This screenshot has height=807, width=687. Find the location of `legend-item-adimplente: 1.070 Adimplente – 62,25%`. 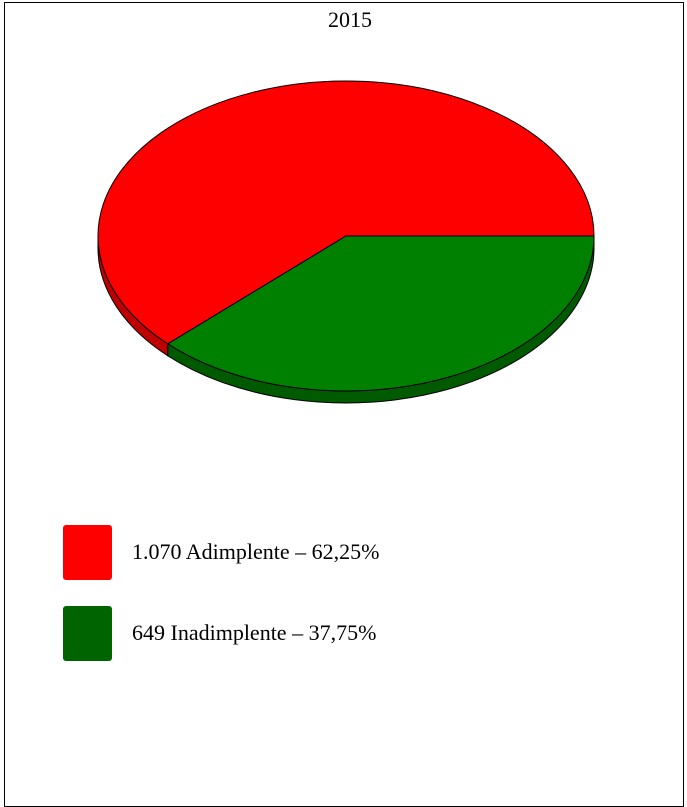

legend-item-adimplente: 1.070 Adimplente – 62,25% is located at coordinates (221, 552).